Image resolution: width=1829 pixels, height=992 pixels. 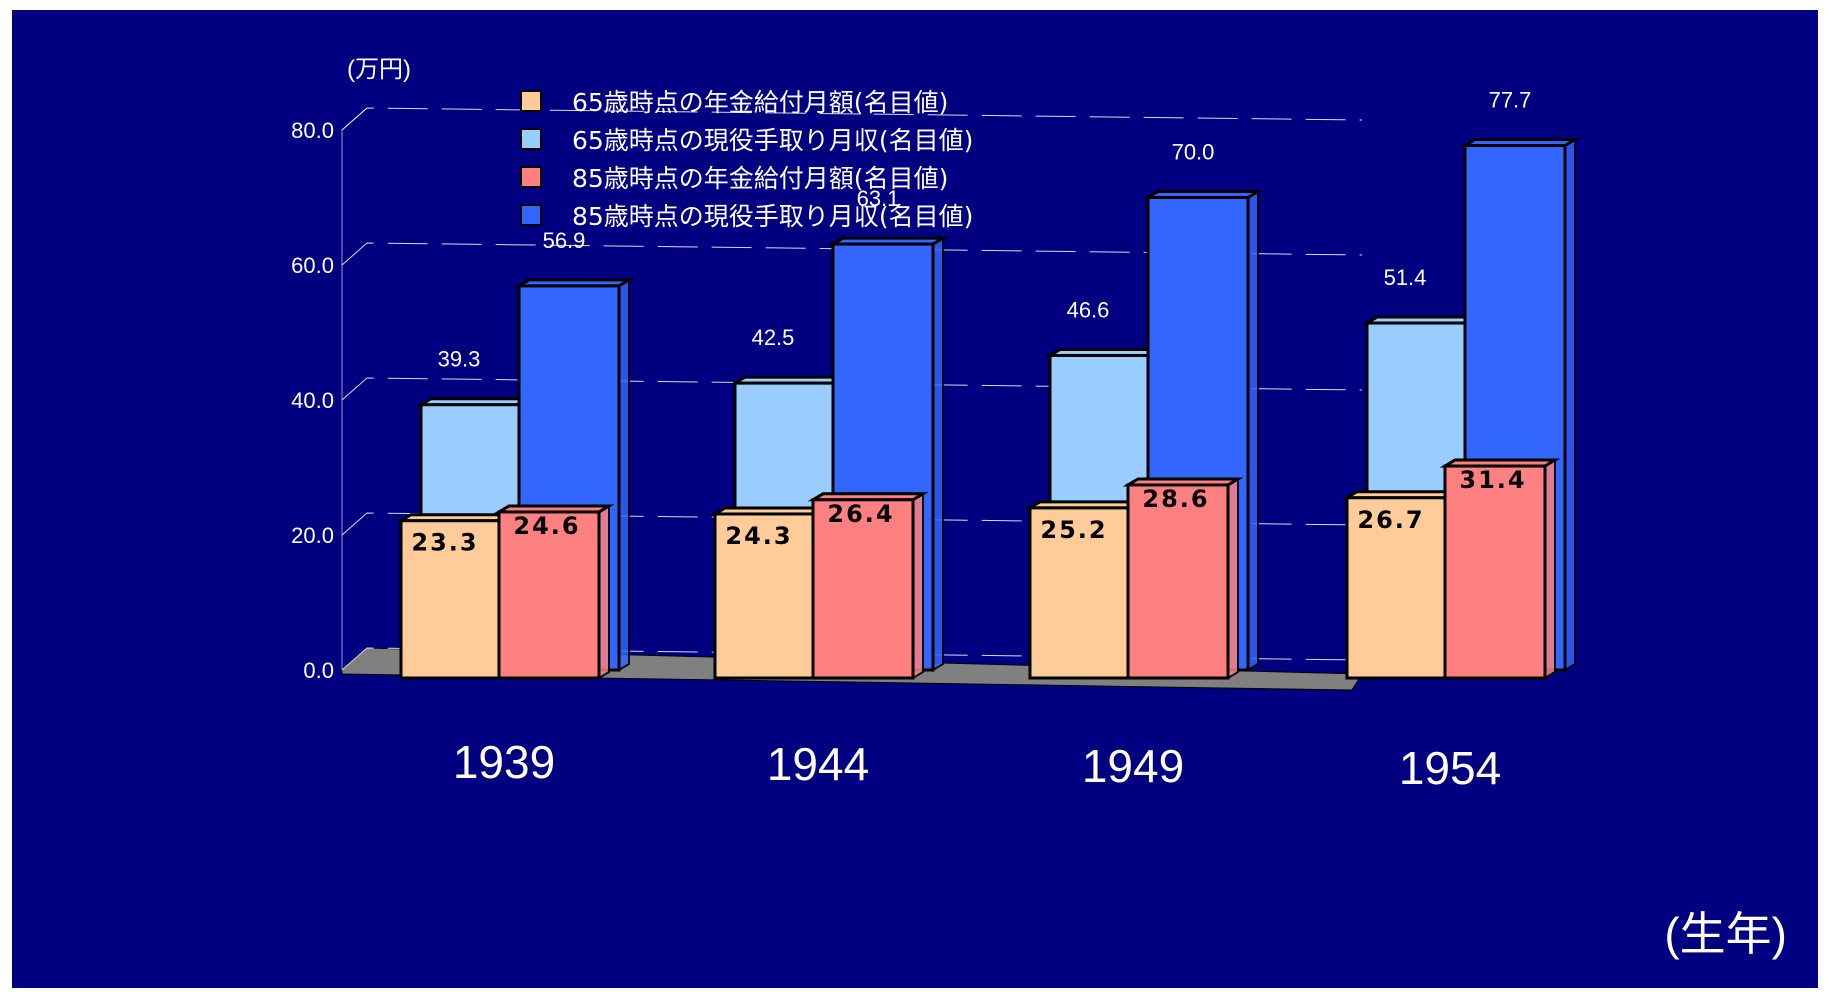 I want to click on data-label-s0-1954: 26.7, so click(x=1390, y=520).